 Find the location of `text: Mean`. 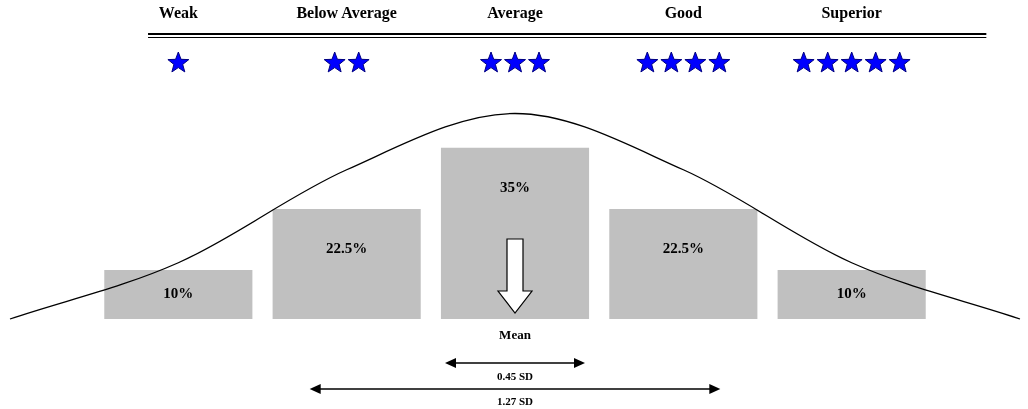

text: Mean is located at coordinates (515, 334).